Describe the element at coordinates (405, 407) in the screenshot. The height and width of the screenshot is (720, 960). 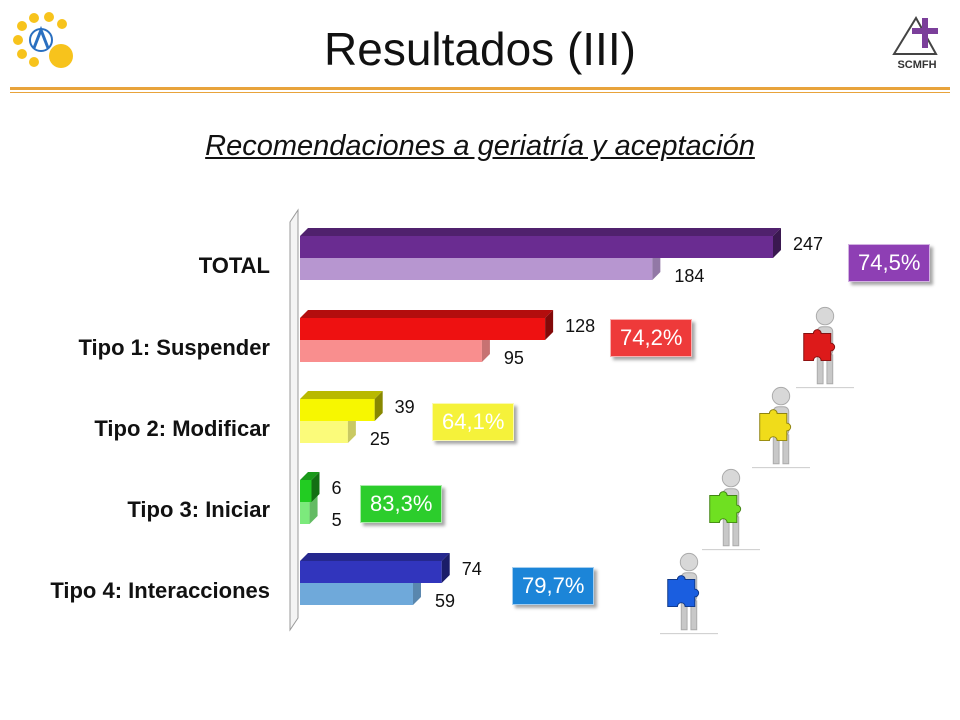
I see `data-label-series-1: 39` at that location.